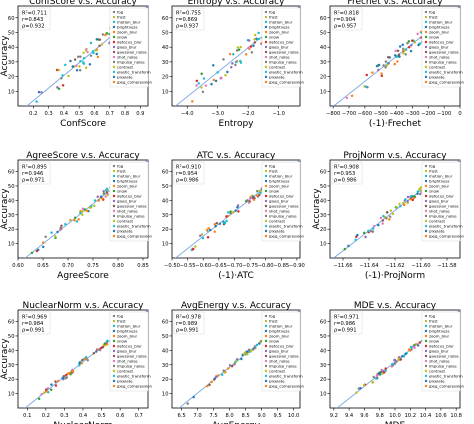 The width and height of the screenshot is (474, 424). Describe the element at coordinates (187, 174) in the screenshot. I see `stat-line: r=0.954` at that location.